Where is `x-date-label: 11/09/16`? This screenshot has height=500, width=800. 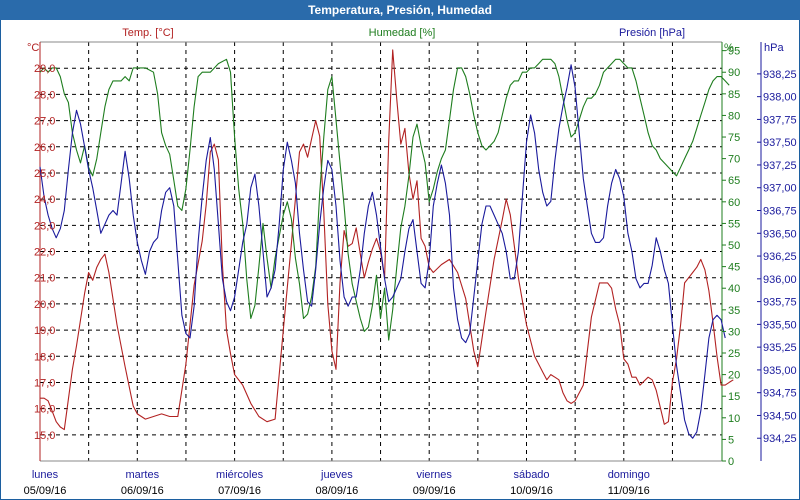
x-date-label: 11/09/16 is located at coordinates (629, 491).